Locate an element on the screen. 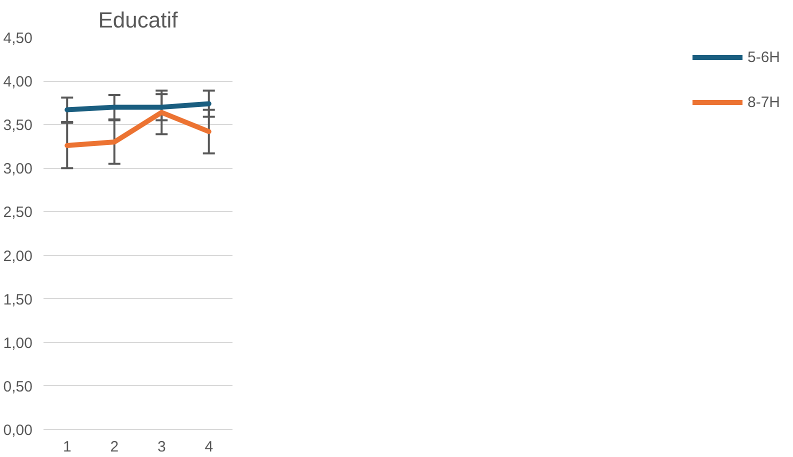 The width and height of the screenshot is (793, 457). legend-label: 8-7H is located at coordinates (763, 102).